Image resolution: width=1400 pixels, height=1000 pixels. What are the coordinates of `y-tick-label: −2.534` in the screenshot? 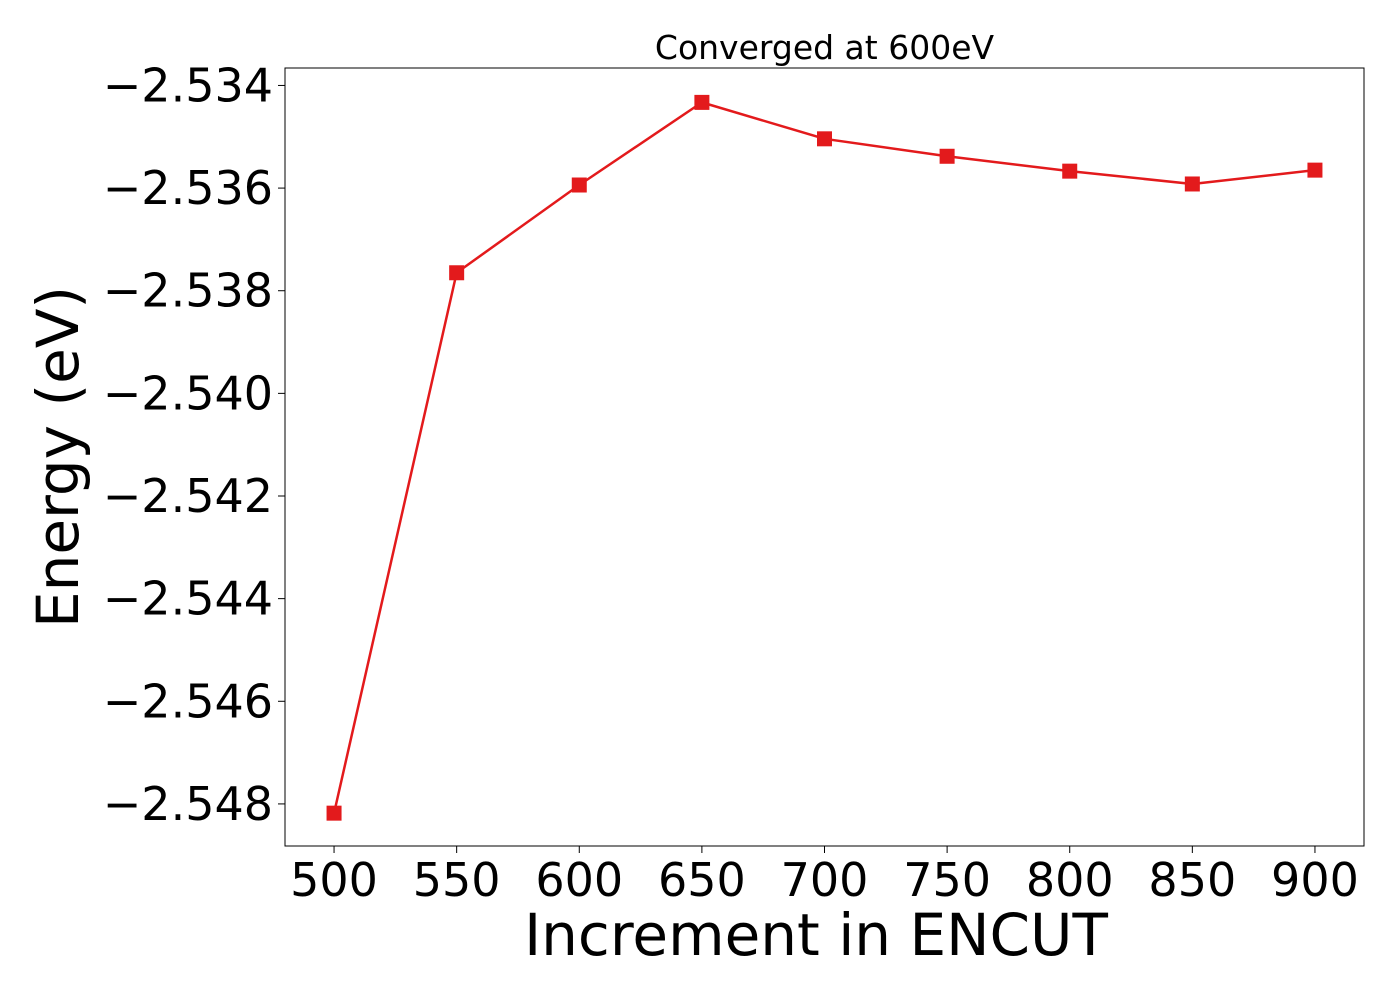 It's located at (188, 85).